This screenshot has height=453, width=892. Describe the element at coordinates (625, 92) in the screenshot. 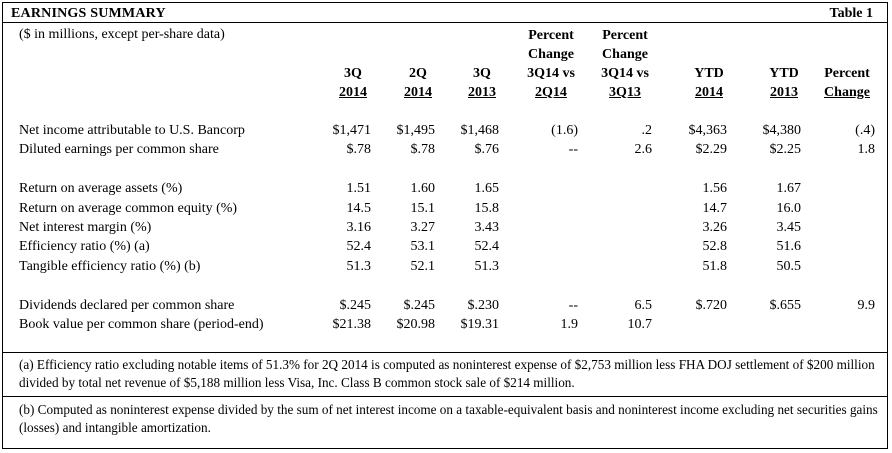

I see `column-header-line: 3Q13` at that location.